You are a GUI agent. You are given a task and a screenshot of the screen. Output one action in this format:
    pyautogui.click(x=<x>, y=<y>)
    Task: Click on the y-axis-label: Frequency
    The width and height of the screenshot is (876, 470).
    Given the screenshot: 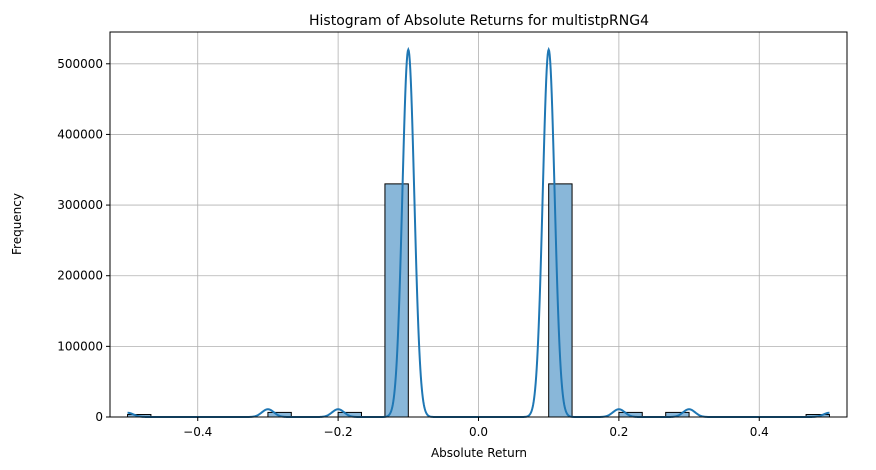 What is the action you would take?
    pyautogui.click(x=17, y=224)
    